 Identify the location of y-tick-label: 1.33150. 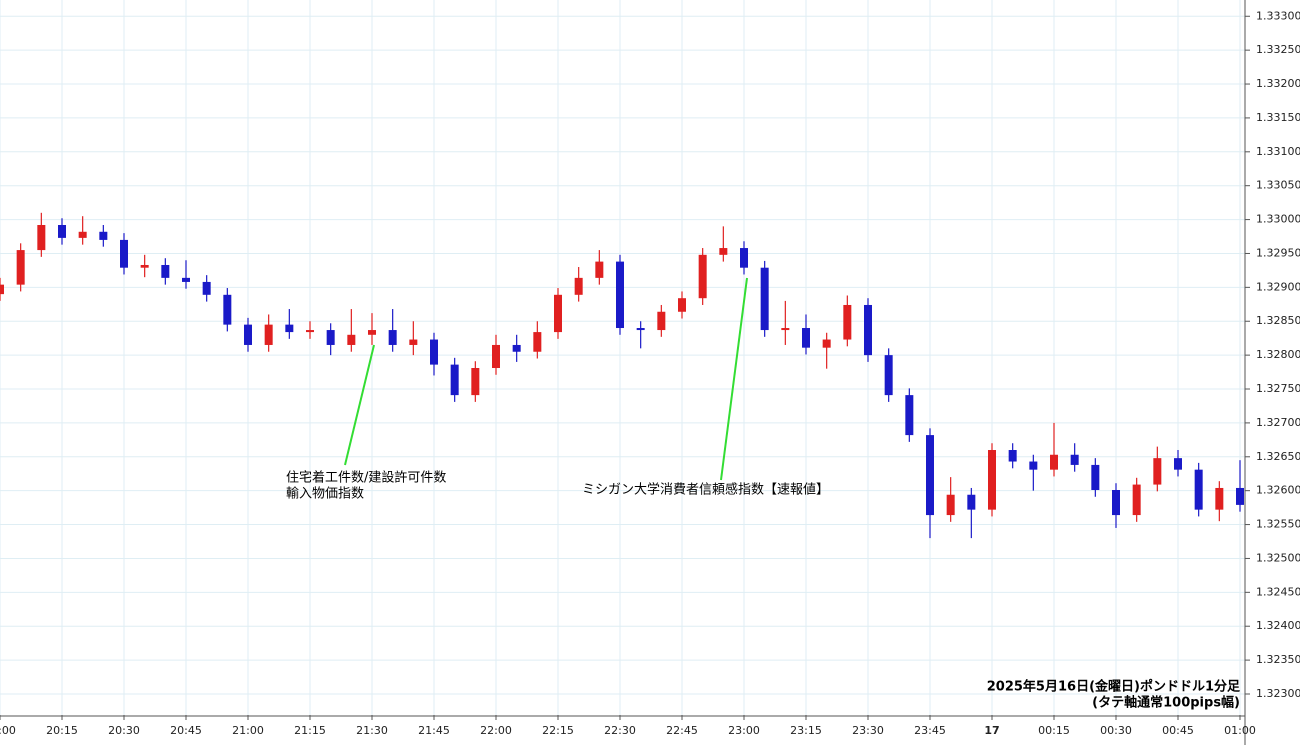
(1278, 117).